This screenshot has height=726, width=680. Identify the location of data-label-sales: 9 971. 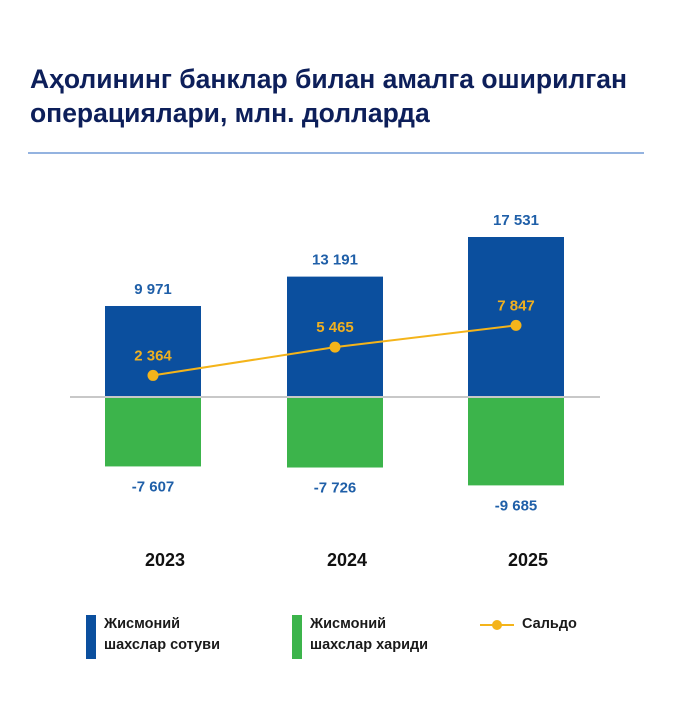
(153, 289).